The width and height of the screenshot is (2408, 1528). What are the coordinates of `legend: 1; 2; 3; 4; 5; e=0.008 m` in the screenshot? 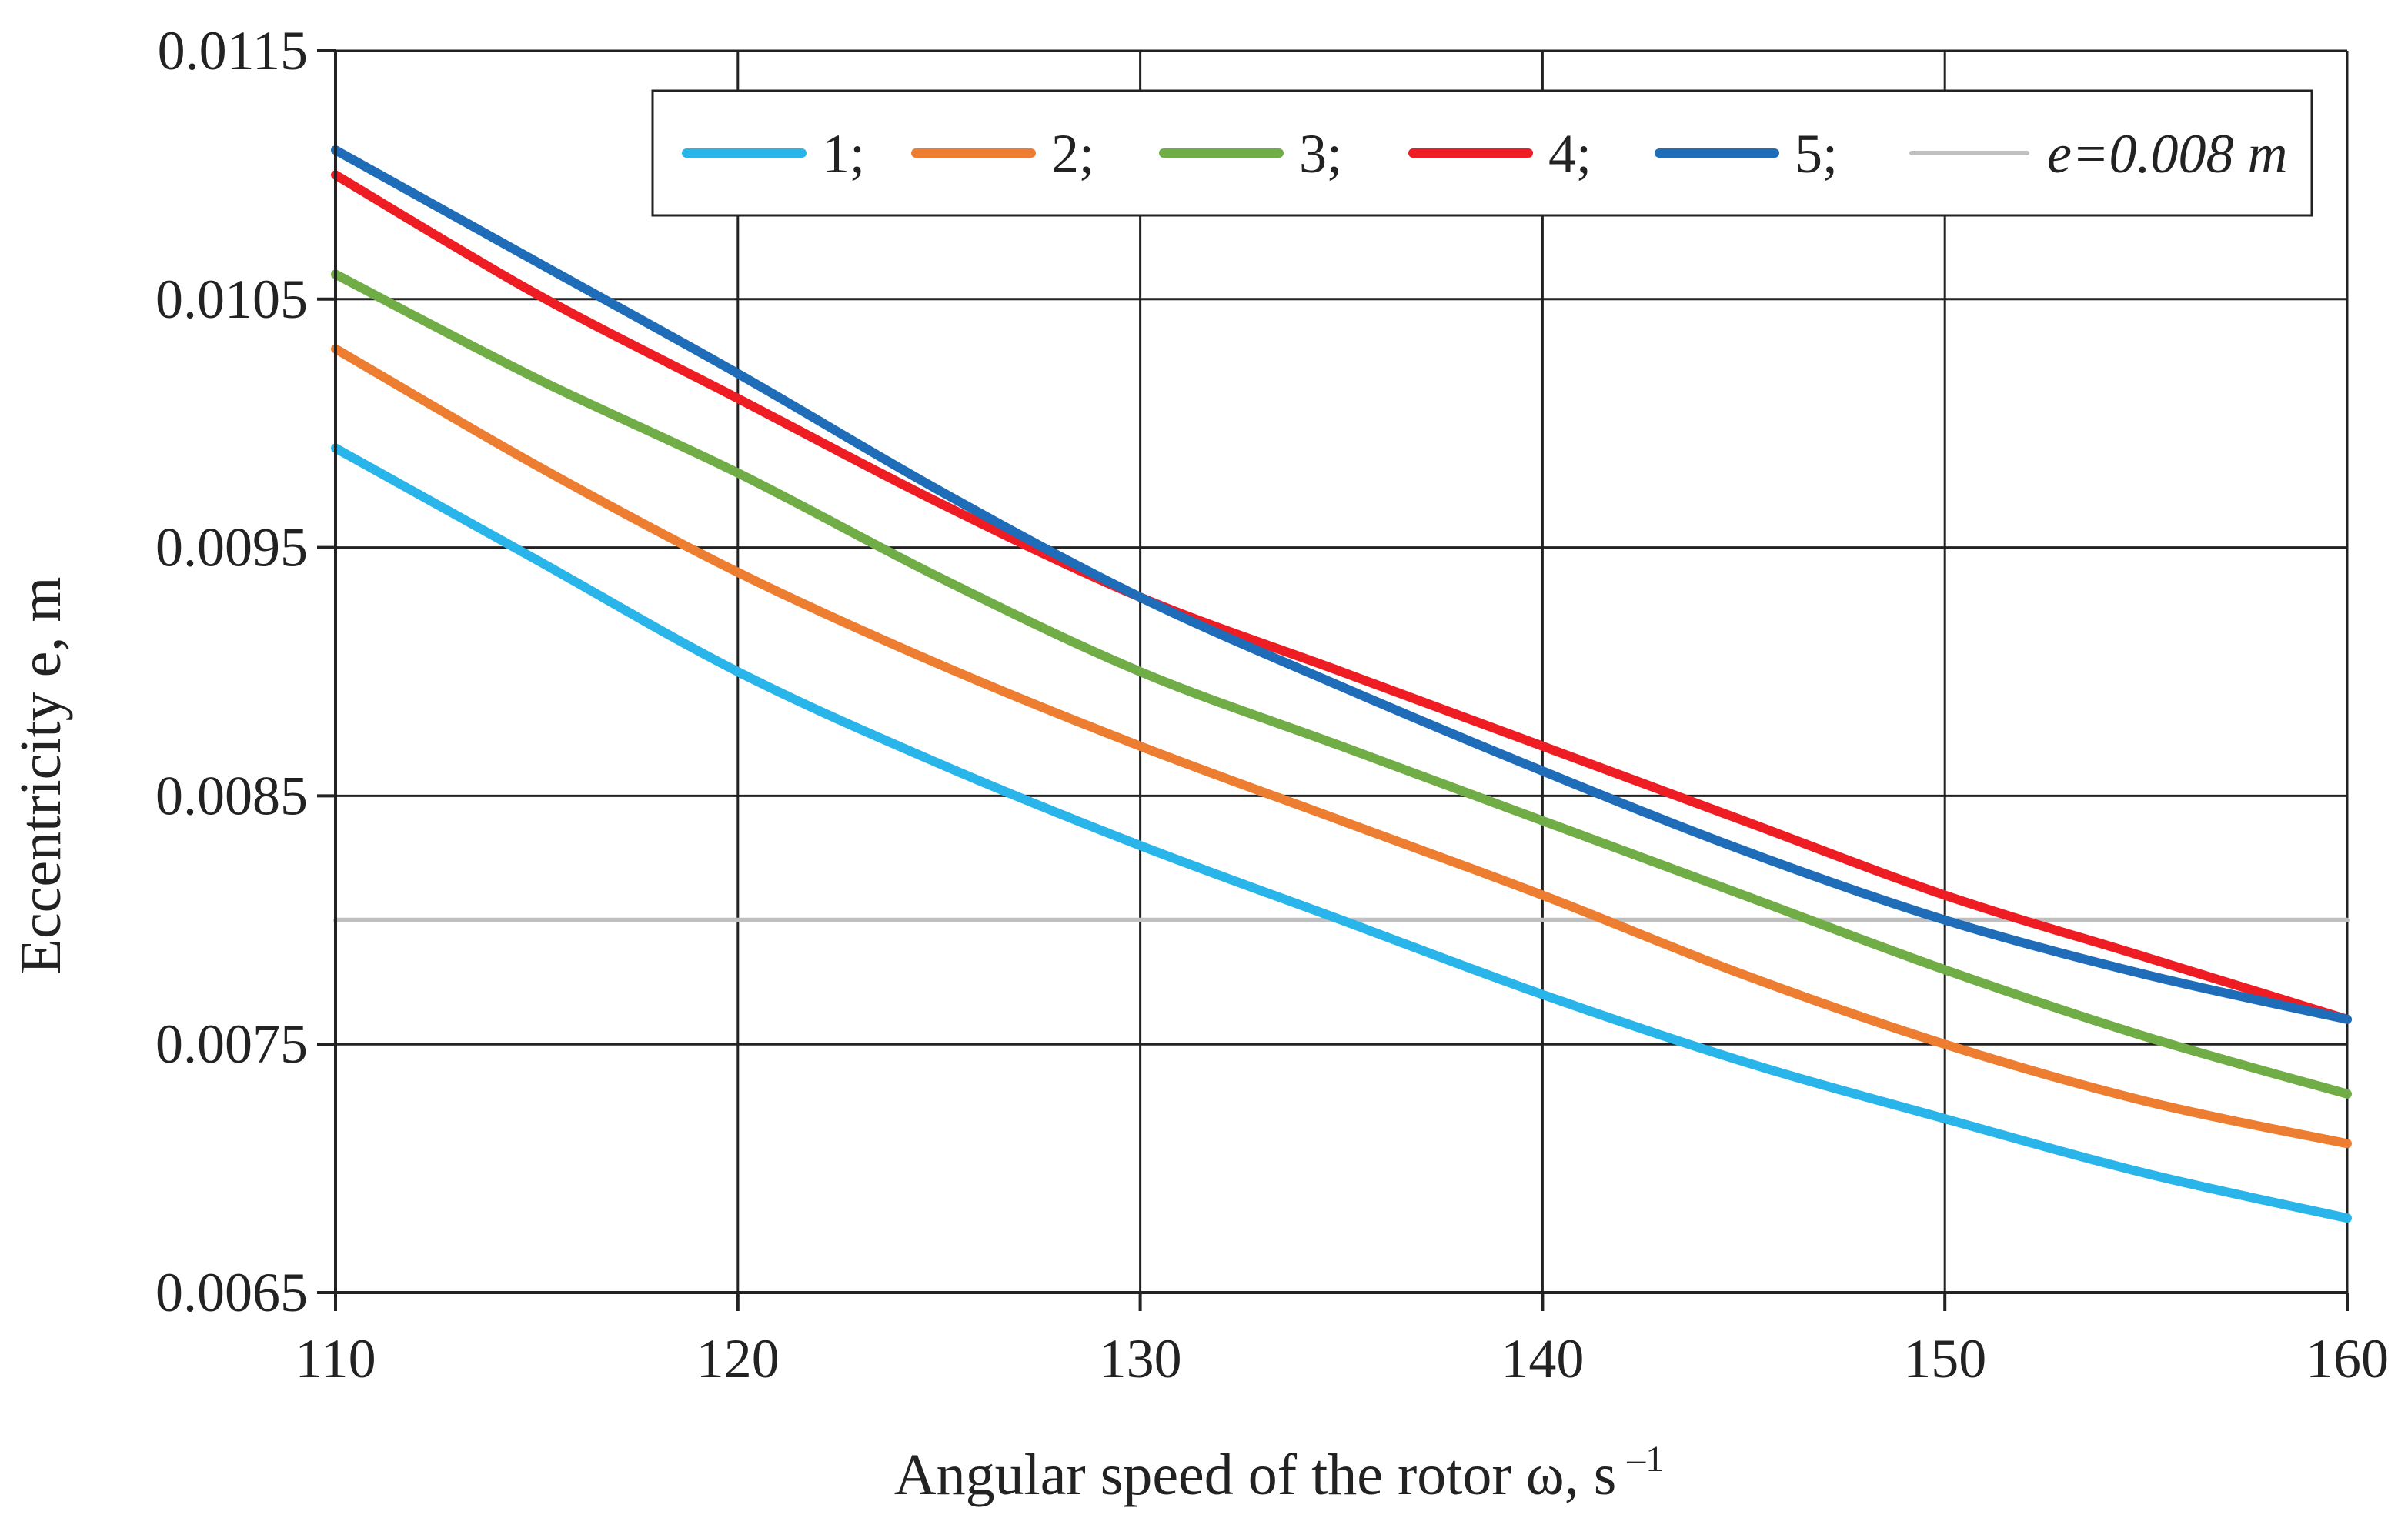 It's located at (1482, 153).